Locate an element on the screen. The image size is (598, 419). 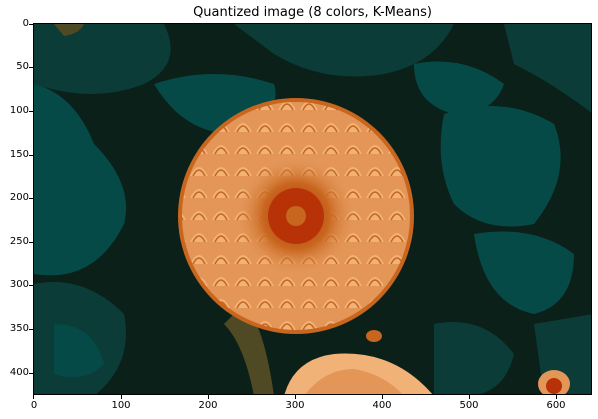
x-tick-label: 600 is located at coordinates (556, 405).